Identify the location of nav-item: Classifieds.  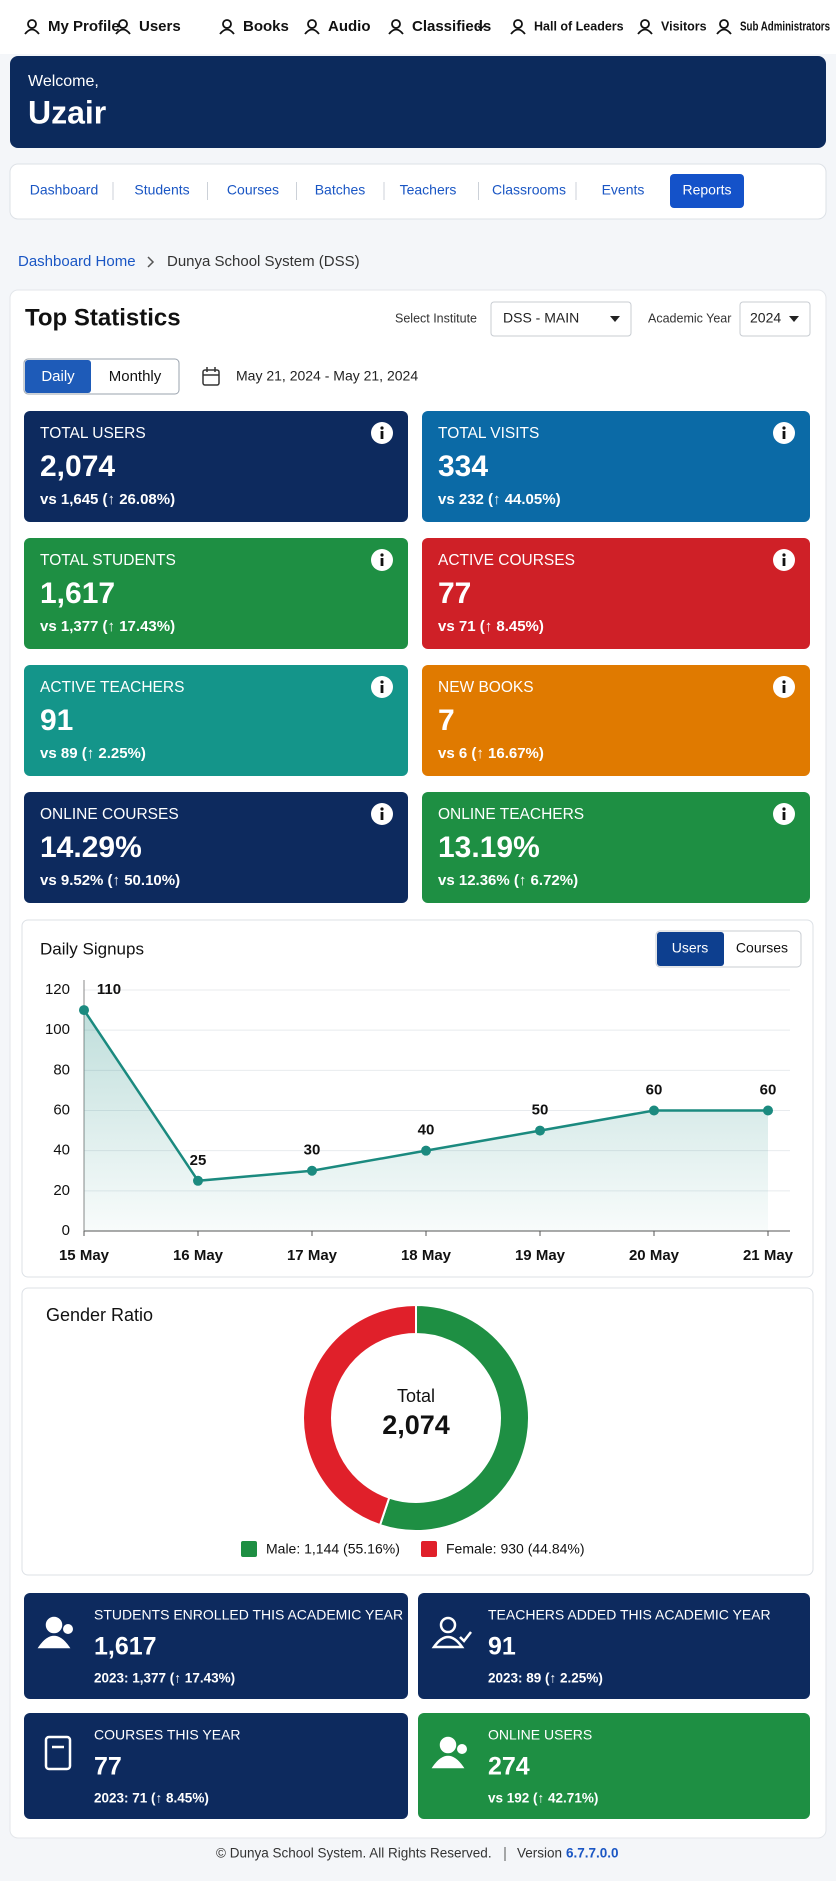
(451, 26).